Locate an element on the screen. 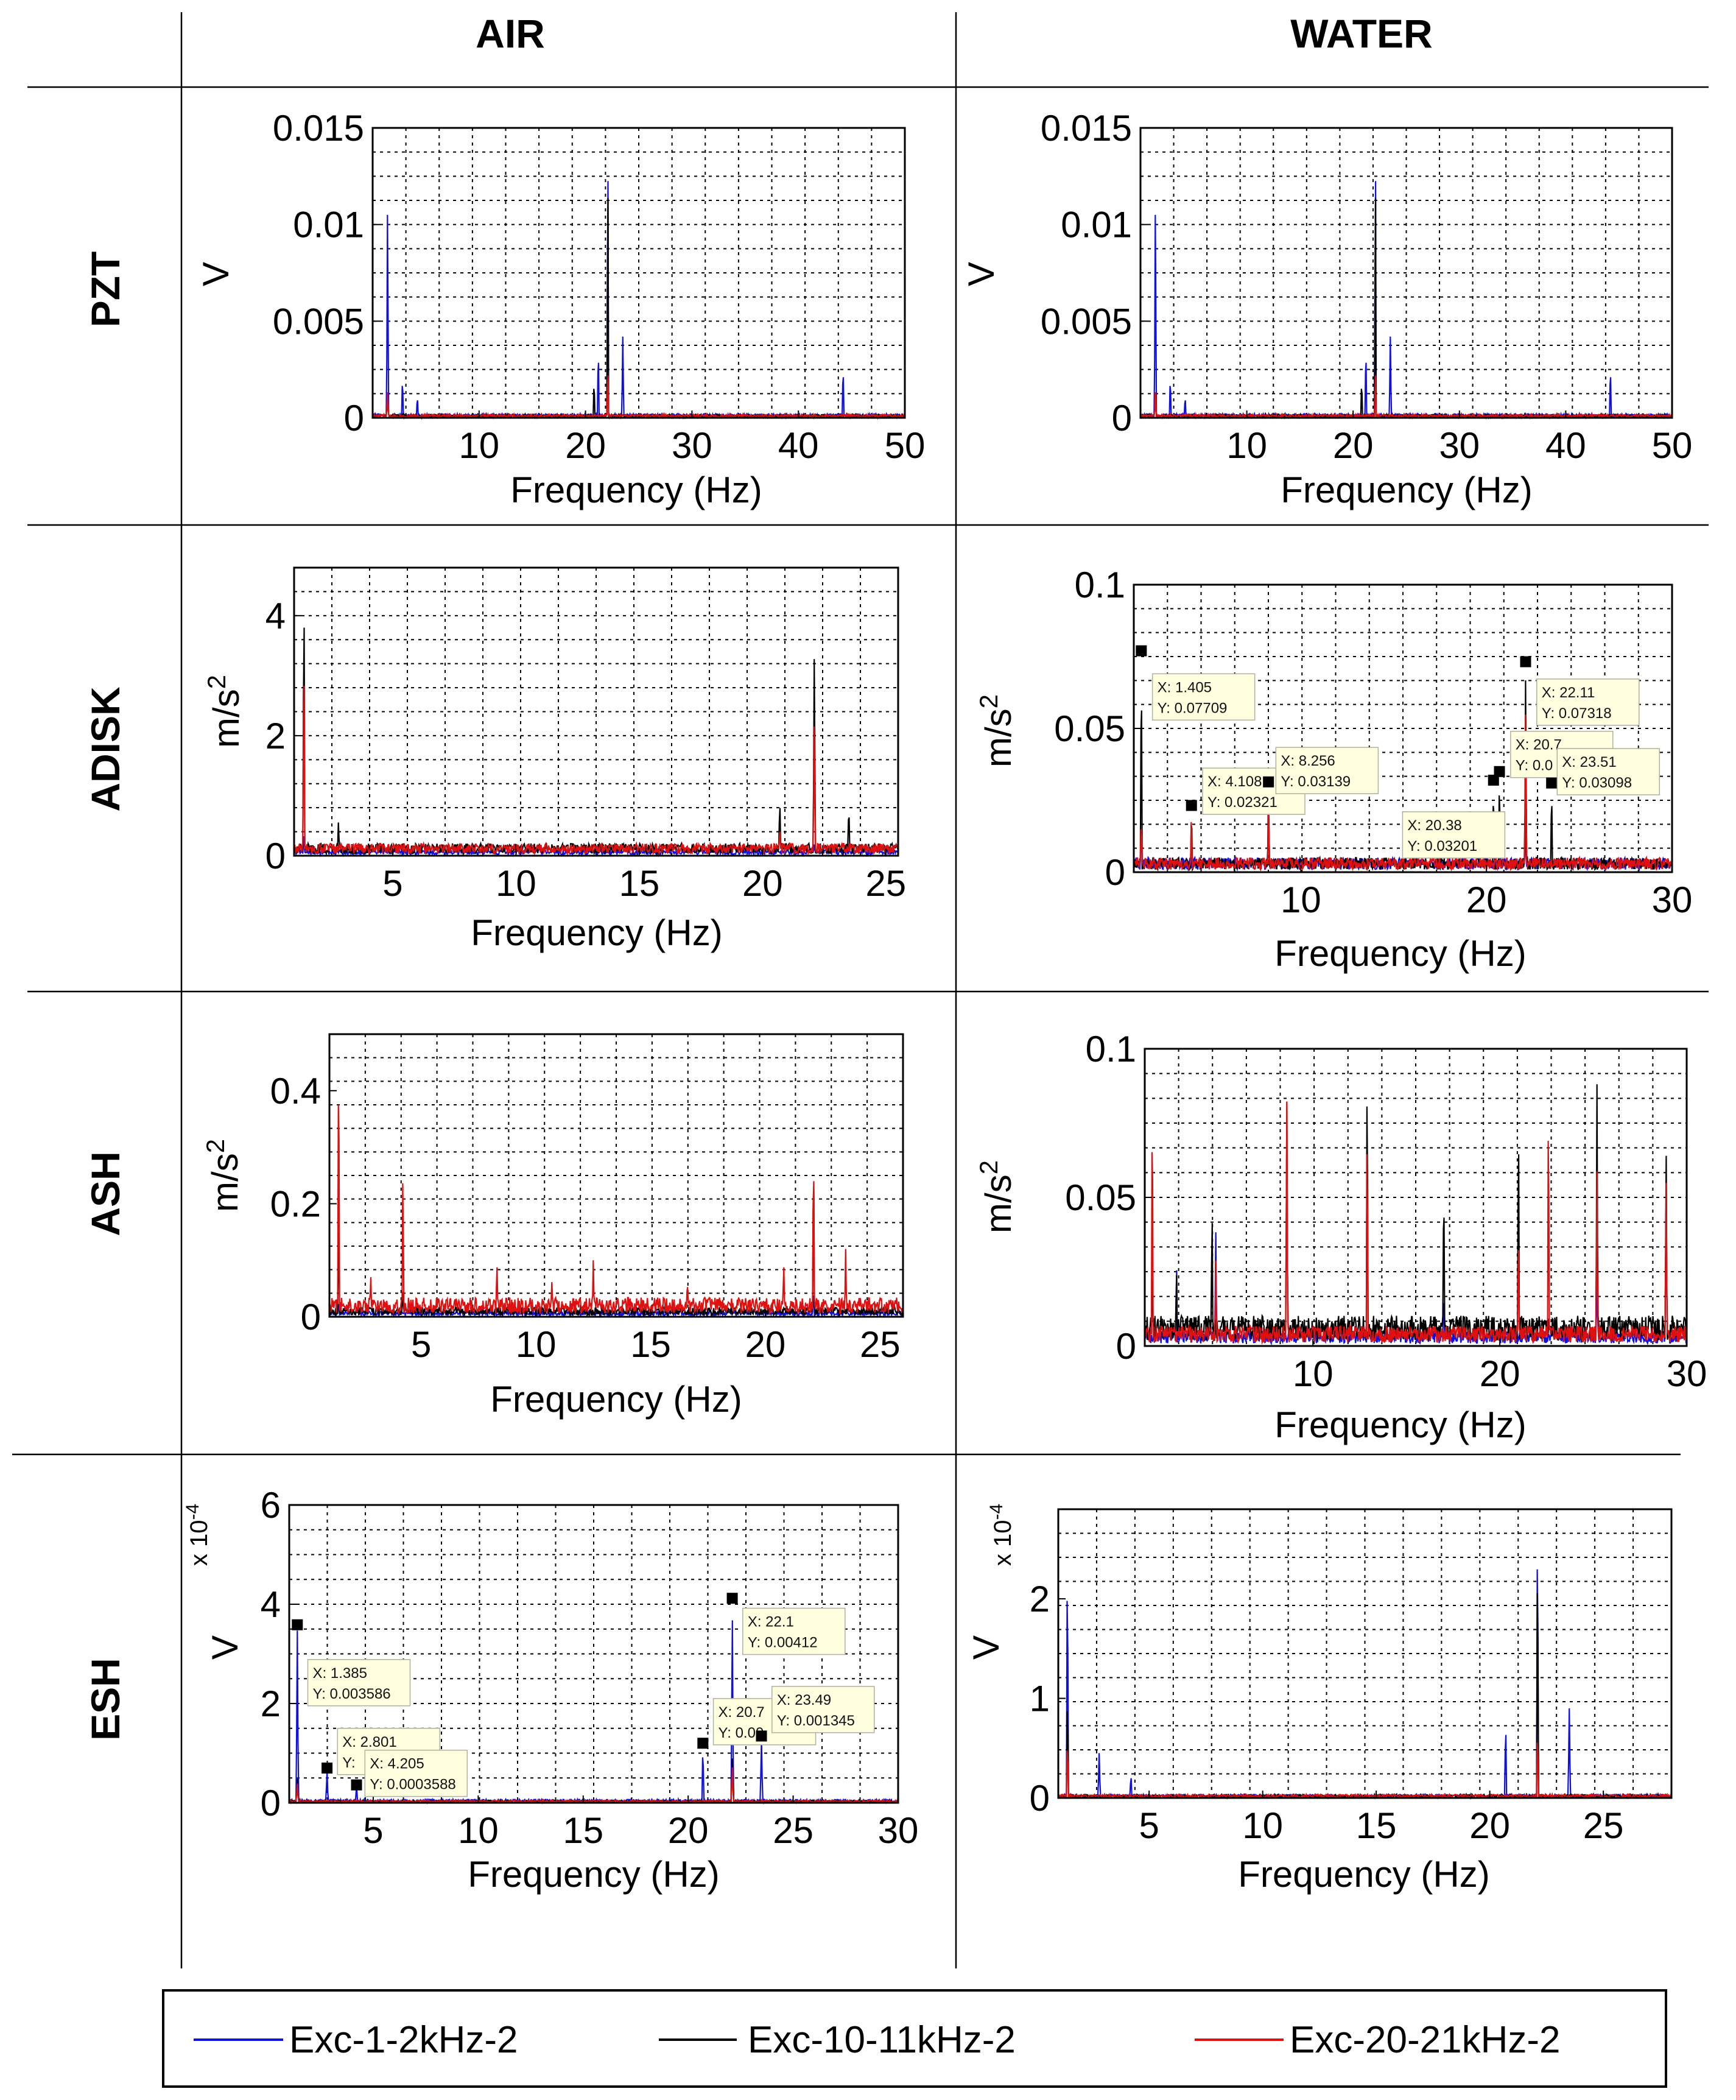 Image resolution: width=1736 pixels, height=2100 pixels. column-header-water: WATER is located at coordinates (1361, 34).